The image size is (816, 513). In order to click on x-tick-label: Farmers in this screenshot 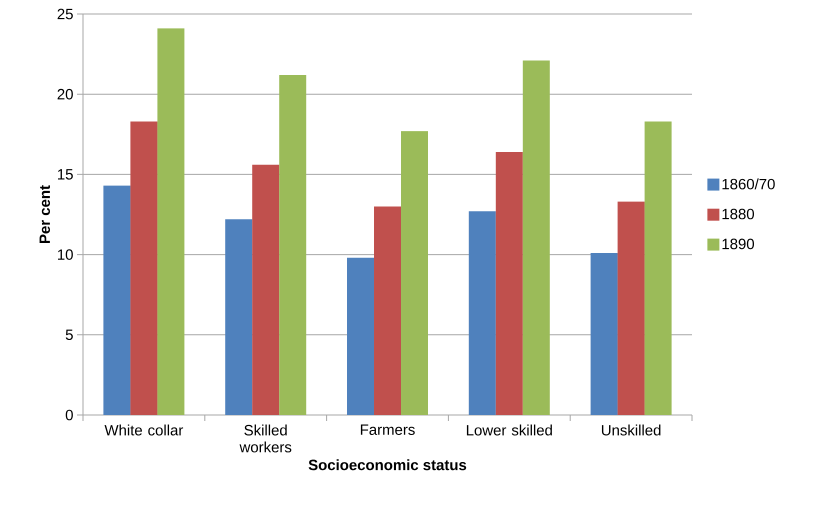, I will do `click(387, 429)`.